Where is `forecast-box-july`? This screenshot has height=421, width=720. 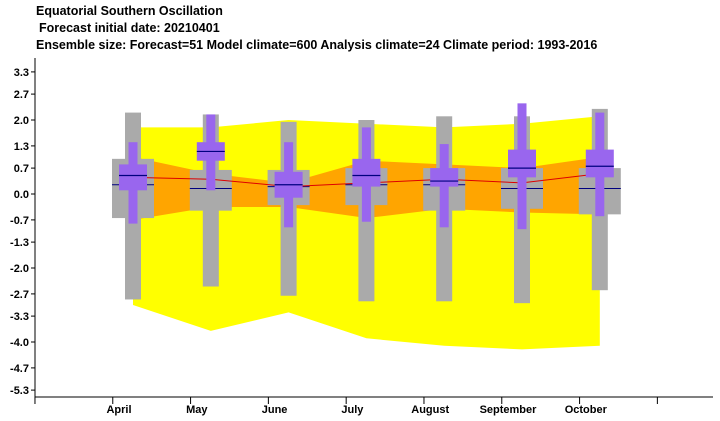
forecast-box-july is located at coordinates (366, 174).